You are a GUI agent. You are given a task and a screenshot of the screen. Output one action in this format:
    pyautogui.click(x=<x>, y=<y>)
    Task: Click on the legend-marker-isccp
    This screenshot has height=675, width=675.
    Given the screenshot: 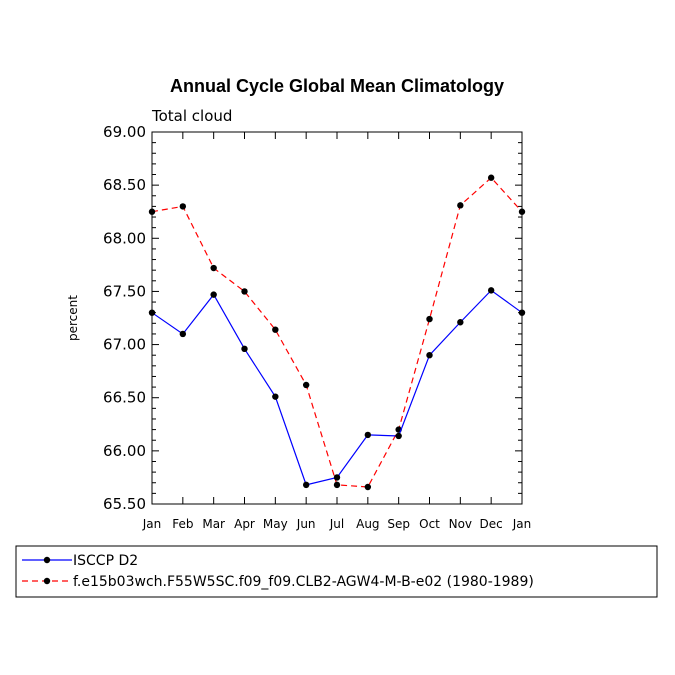 What is the action you would take?
    pyautogui.click(x=47, y=560)
    